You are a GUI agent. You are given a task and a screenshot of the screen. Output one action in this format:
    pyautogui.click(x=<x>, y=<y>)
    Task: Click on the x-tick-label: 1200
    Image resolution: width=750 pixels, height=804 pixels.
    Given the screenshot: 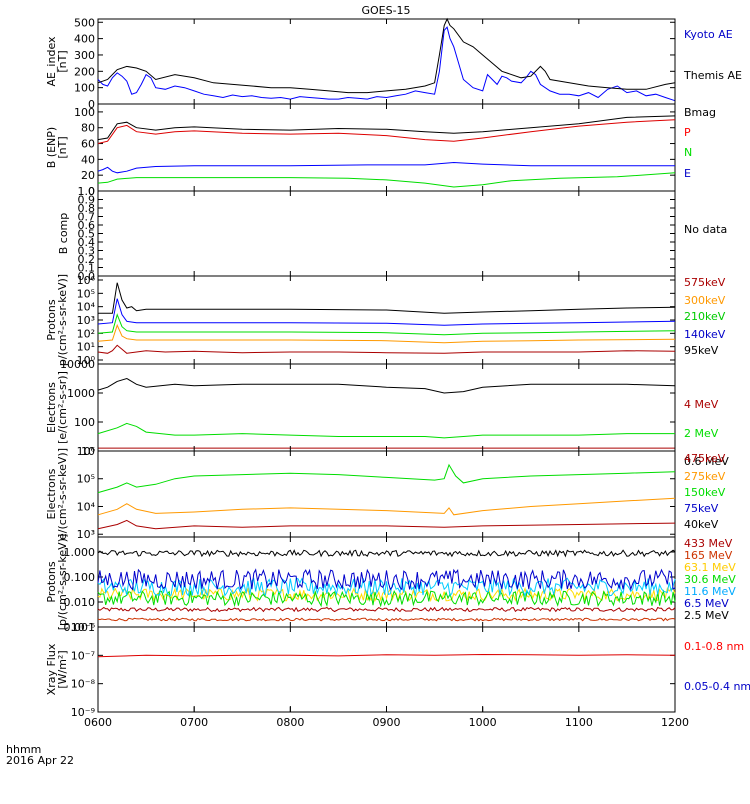 What is the action you would take?
    pyautogui.click(x=675, y=722)
    